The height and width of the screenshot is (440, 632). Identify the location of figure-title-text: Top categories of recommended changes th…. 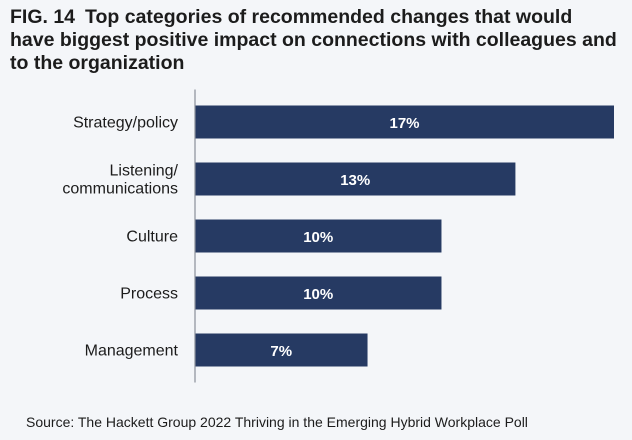
(313, 40).